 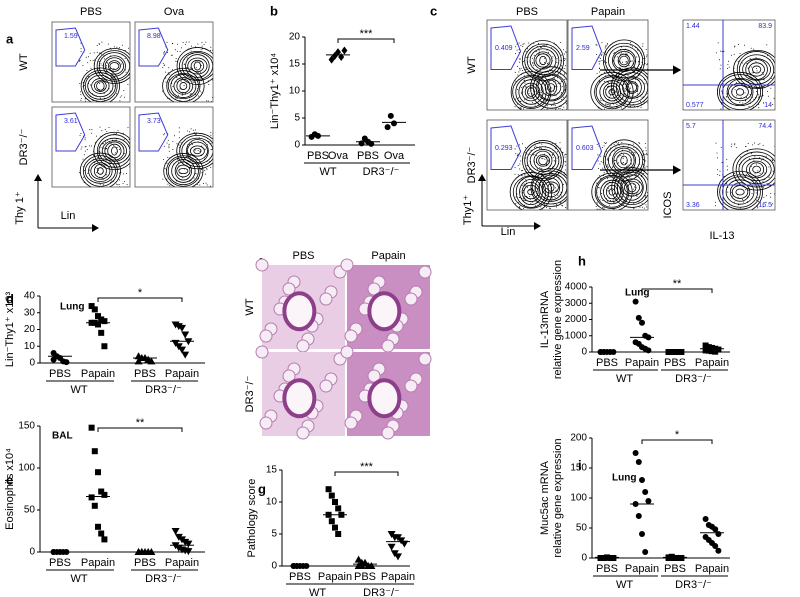 I want to click on plot-frame, so click(x=729, y=65).